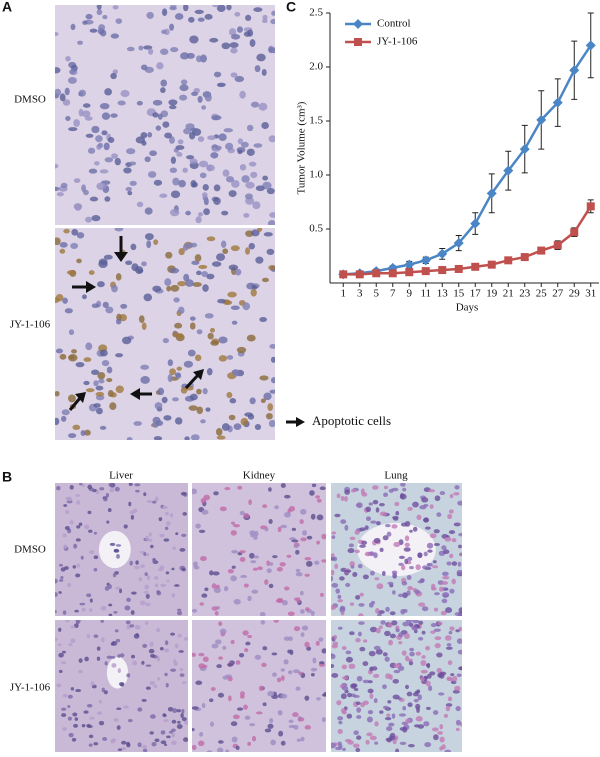 Image resolution: width=600 pixels, height=757 pixels. What do you see at coordinates (344, 294) in the screenshot?
I see `x-tick-label: 1` at bounding box center [344, 294].